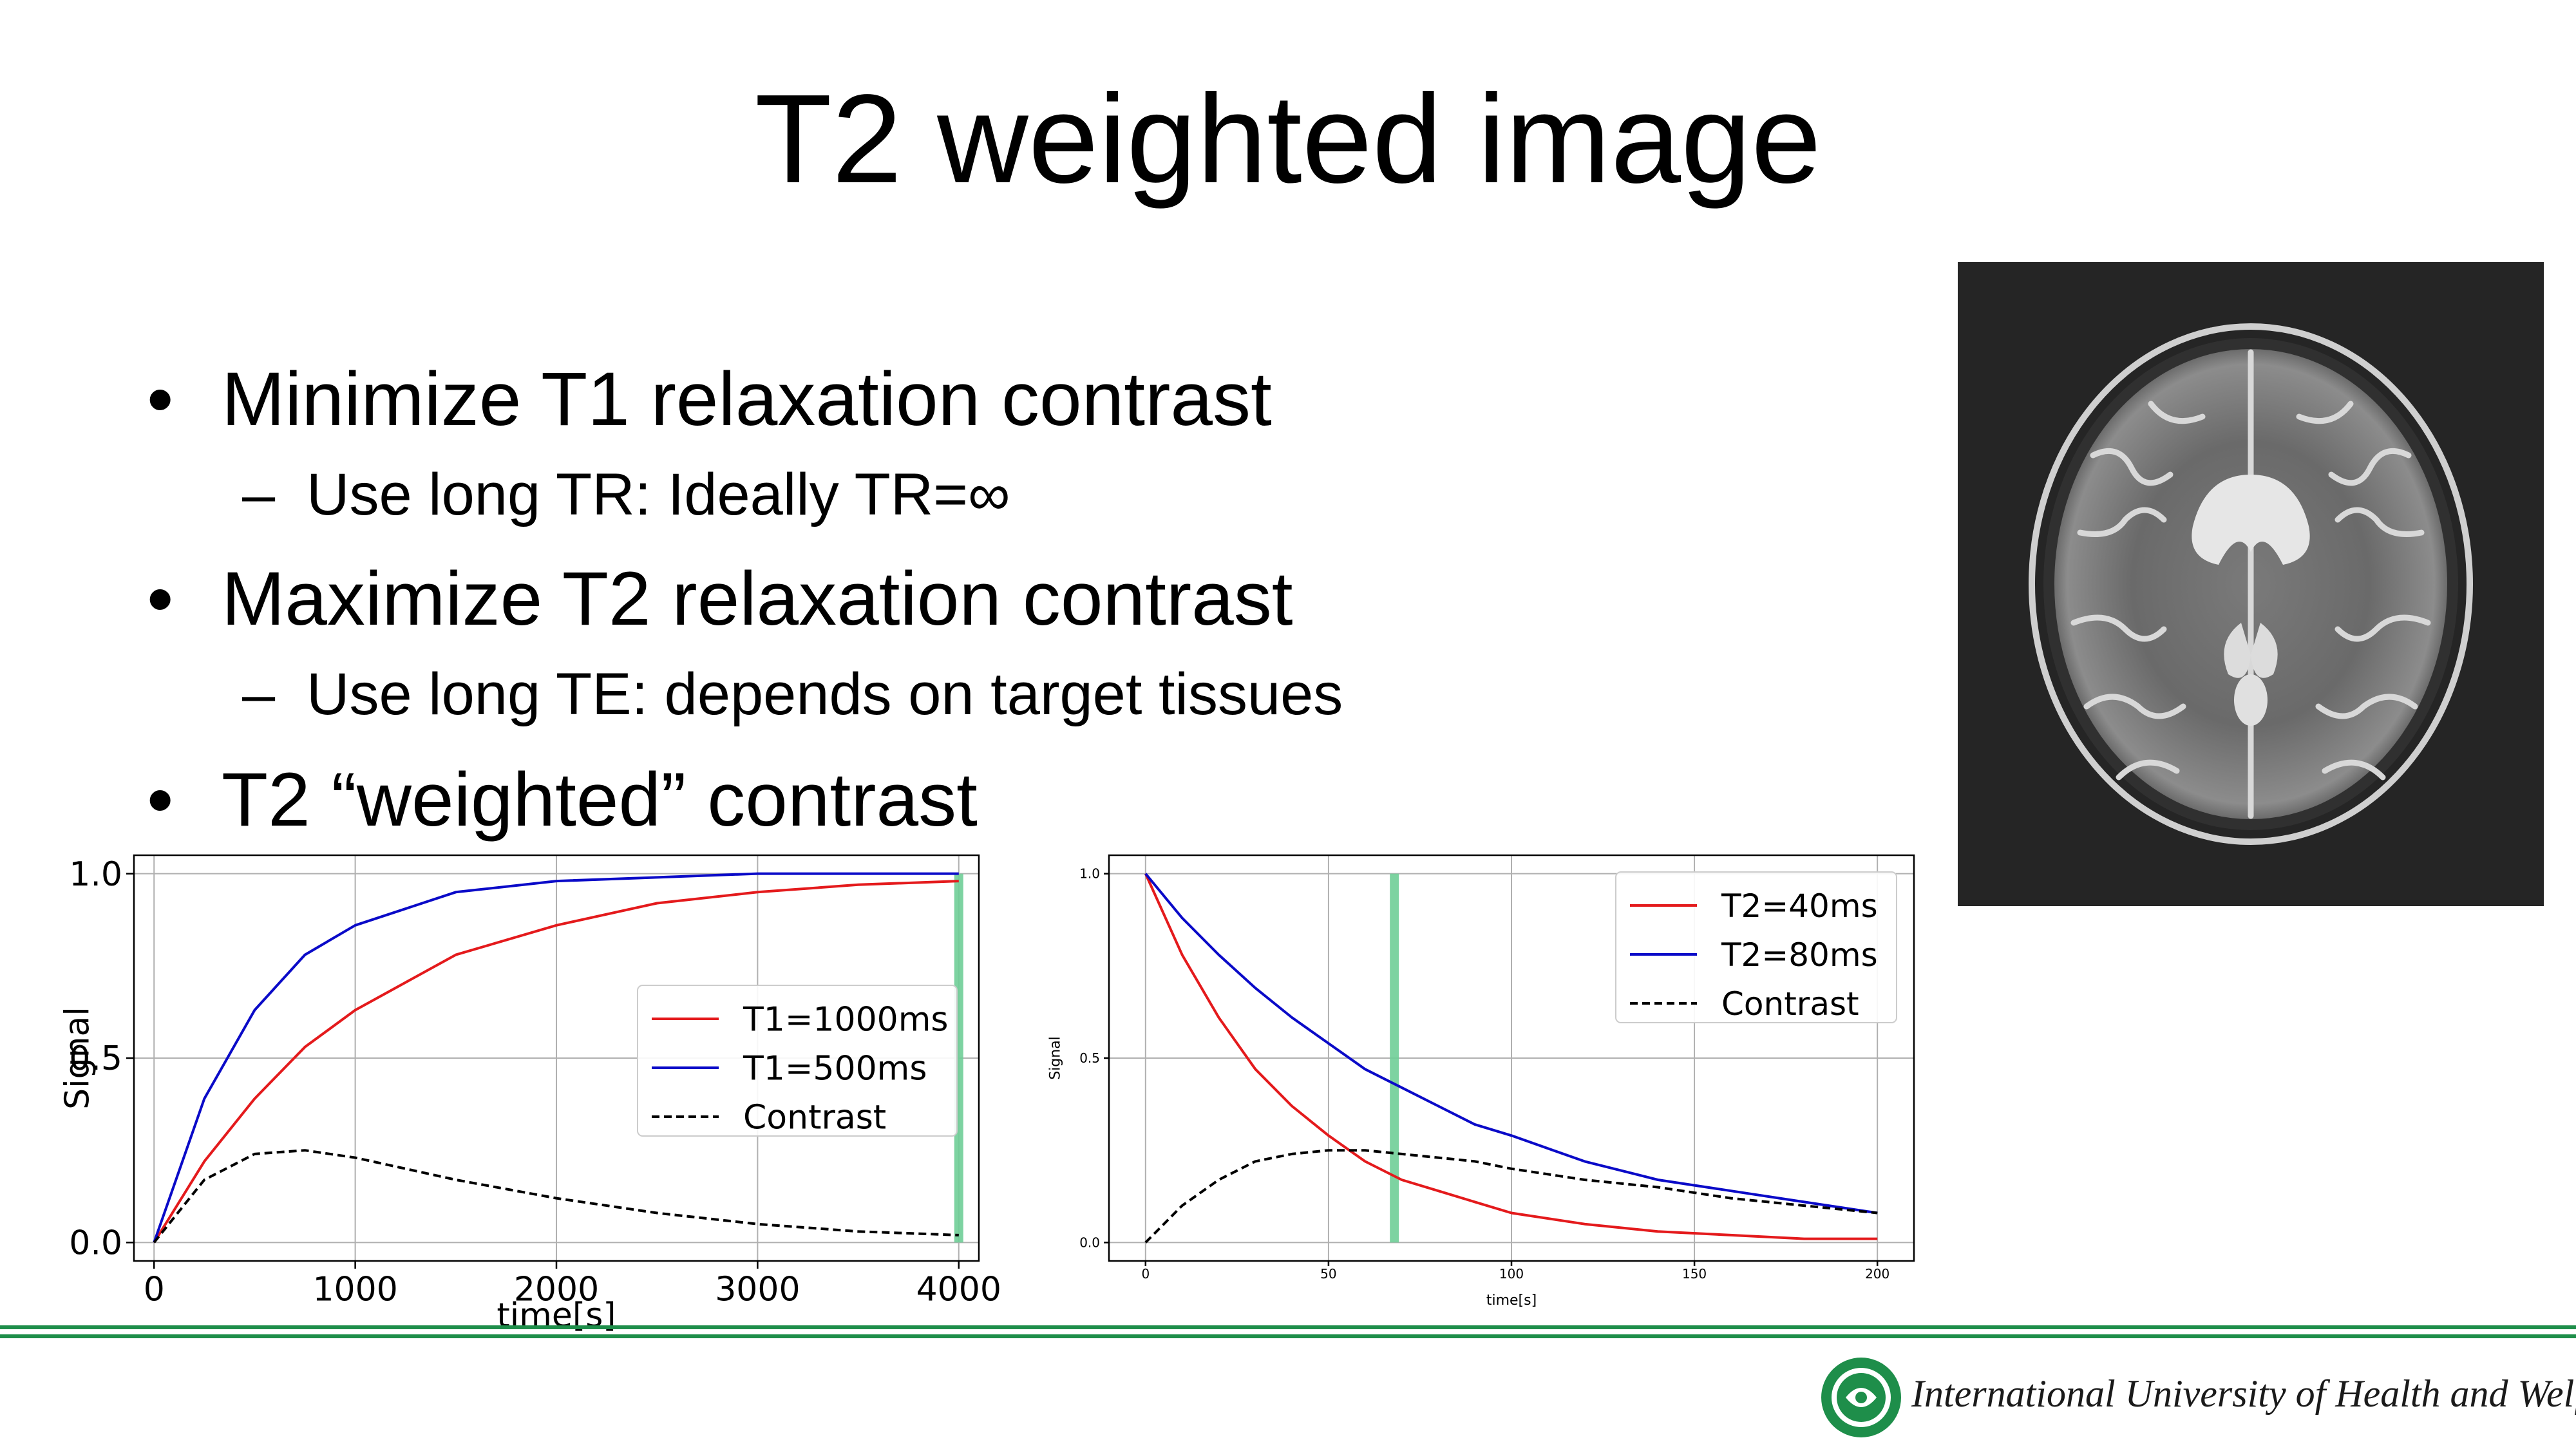 Image resolution: width=2576 pixels, height=1449 pixels. What do you see at coordinates (1328, 1274) in the screenshot?
I see `x-tick-label: 50` at bounding box center [1328, 1274].